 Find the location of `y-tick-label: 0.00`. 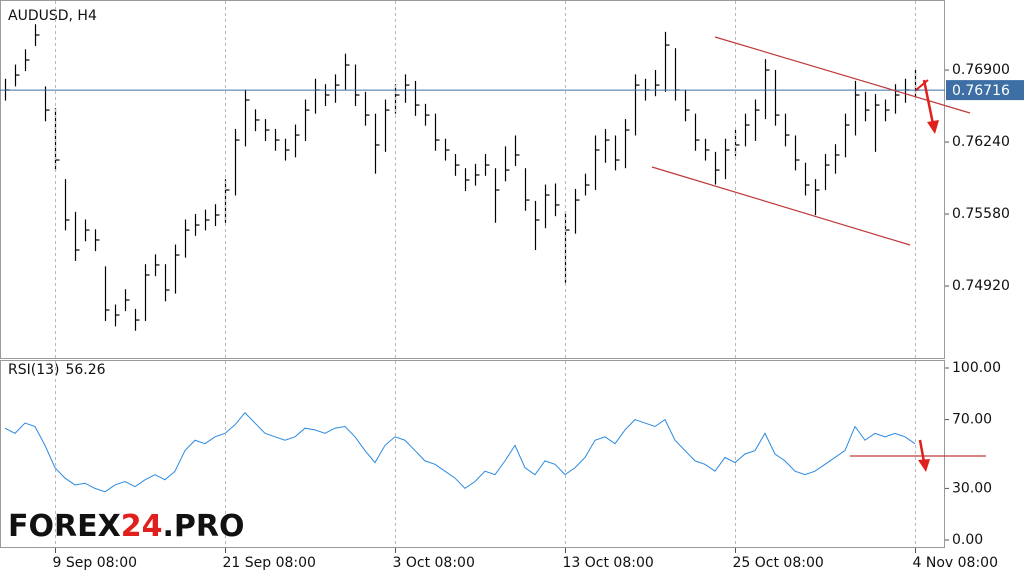

y-tick-label: 0.00 is located at coordinates (967, 540).